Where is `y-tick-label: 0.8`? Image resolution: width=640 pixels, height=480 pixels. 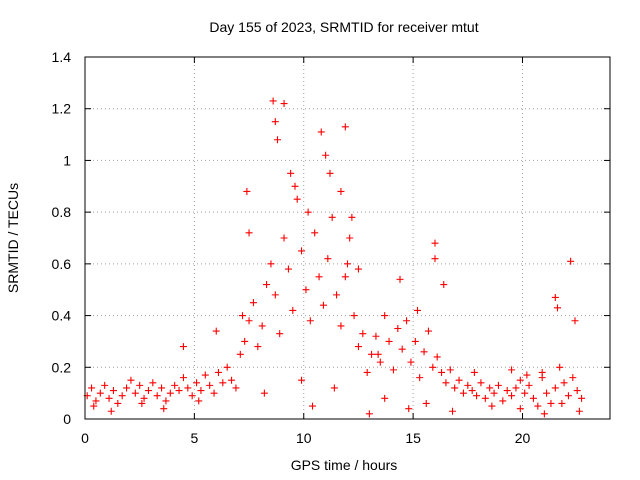
y-tick-label: 0.8 is located at coordinates (62, 212).